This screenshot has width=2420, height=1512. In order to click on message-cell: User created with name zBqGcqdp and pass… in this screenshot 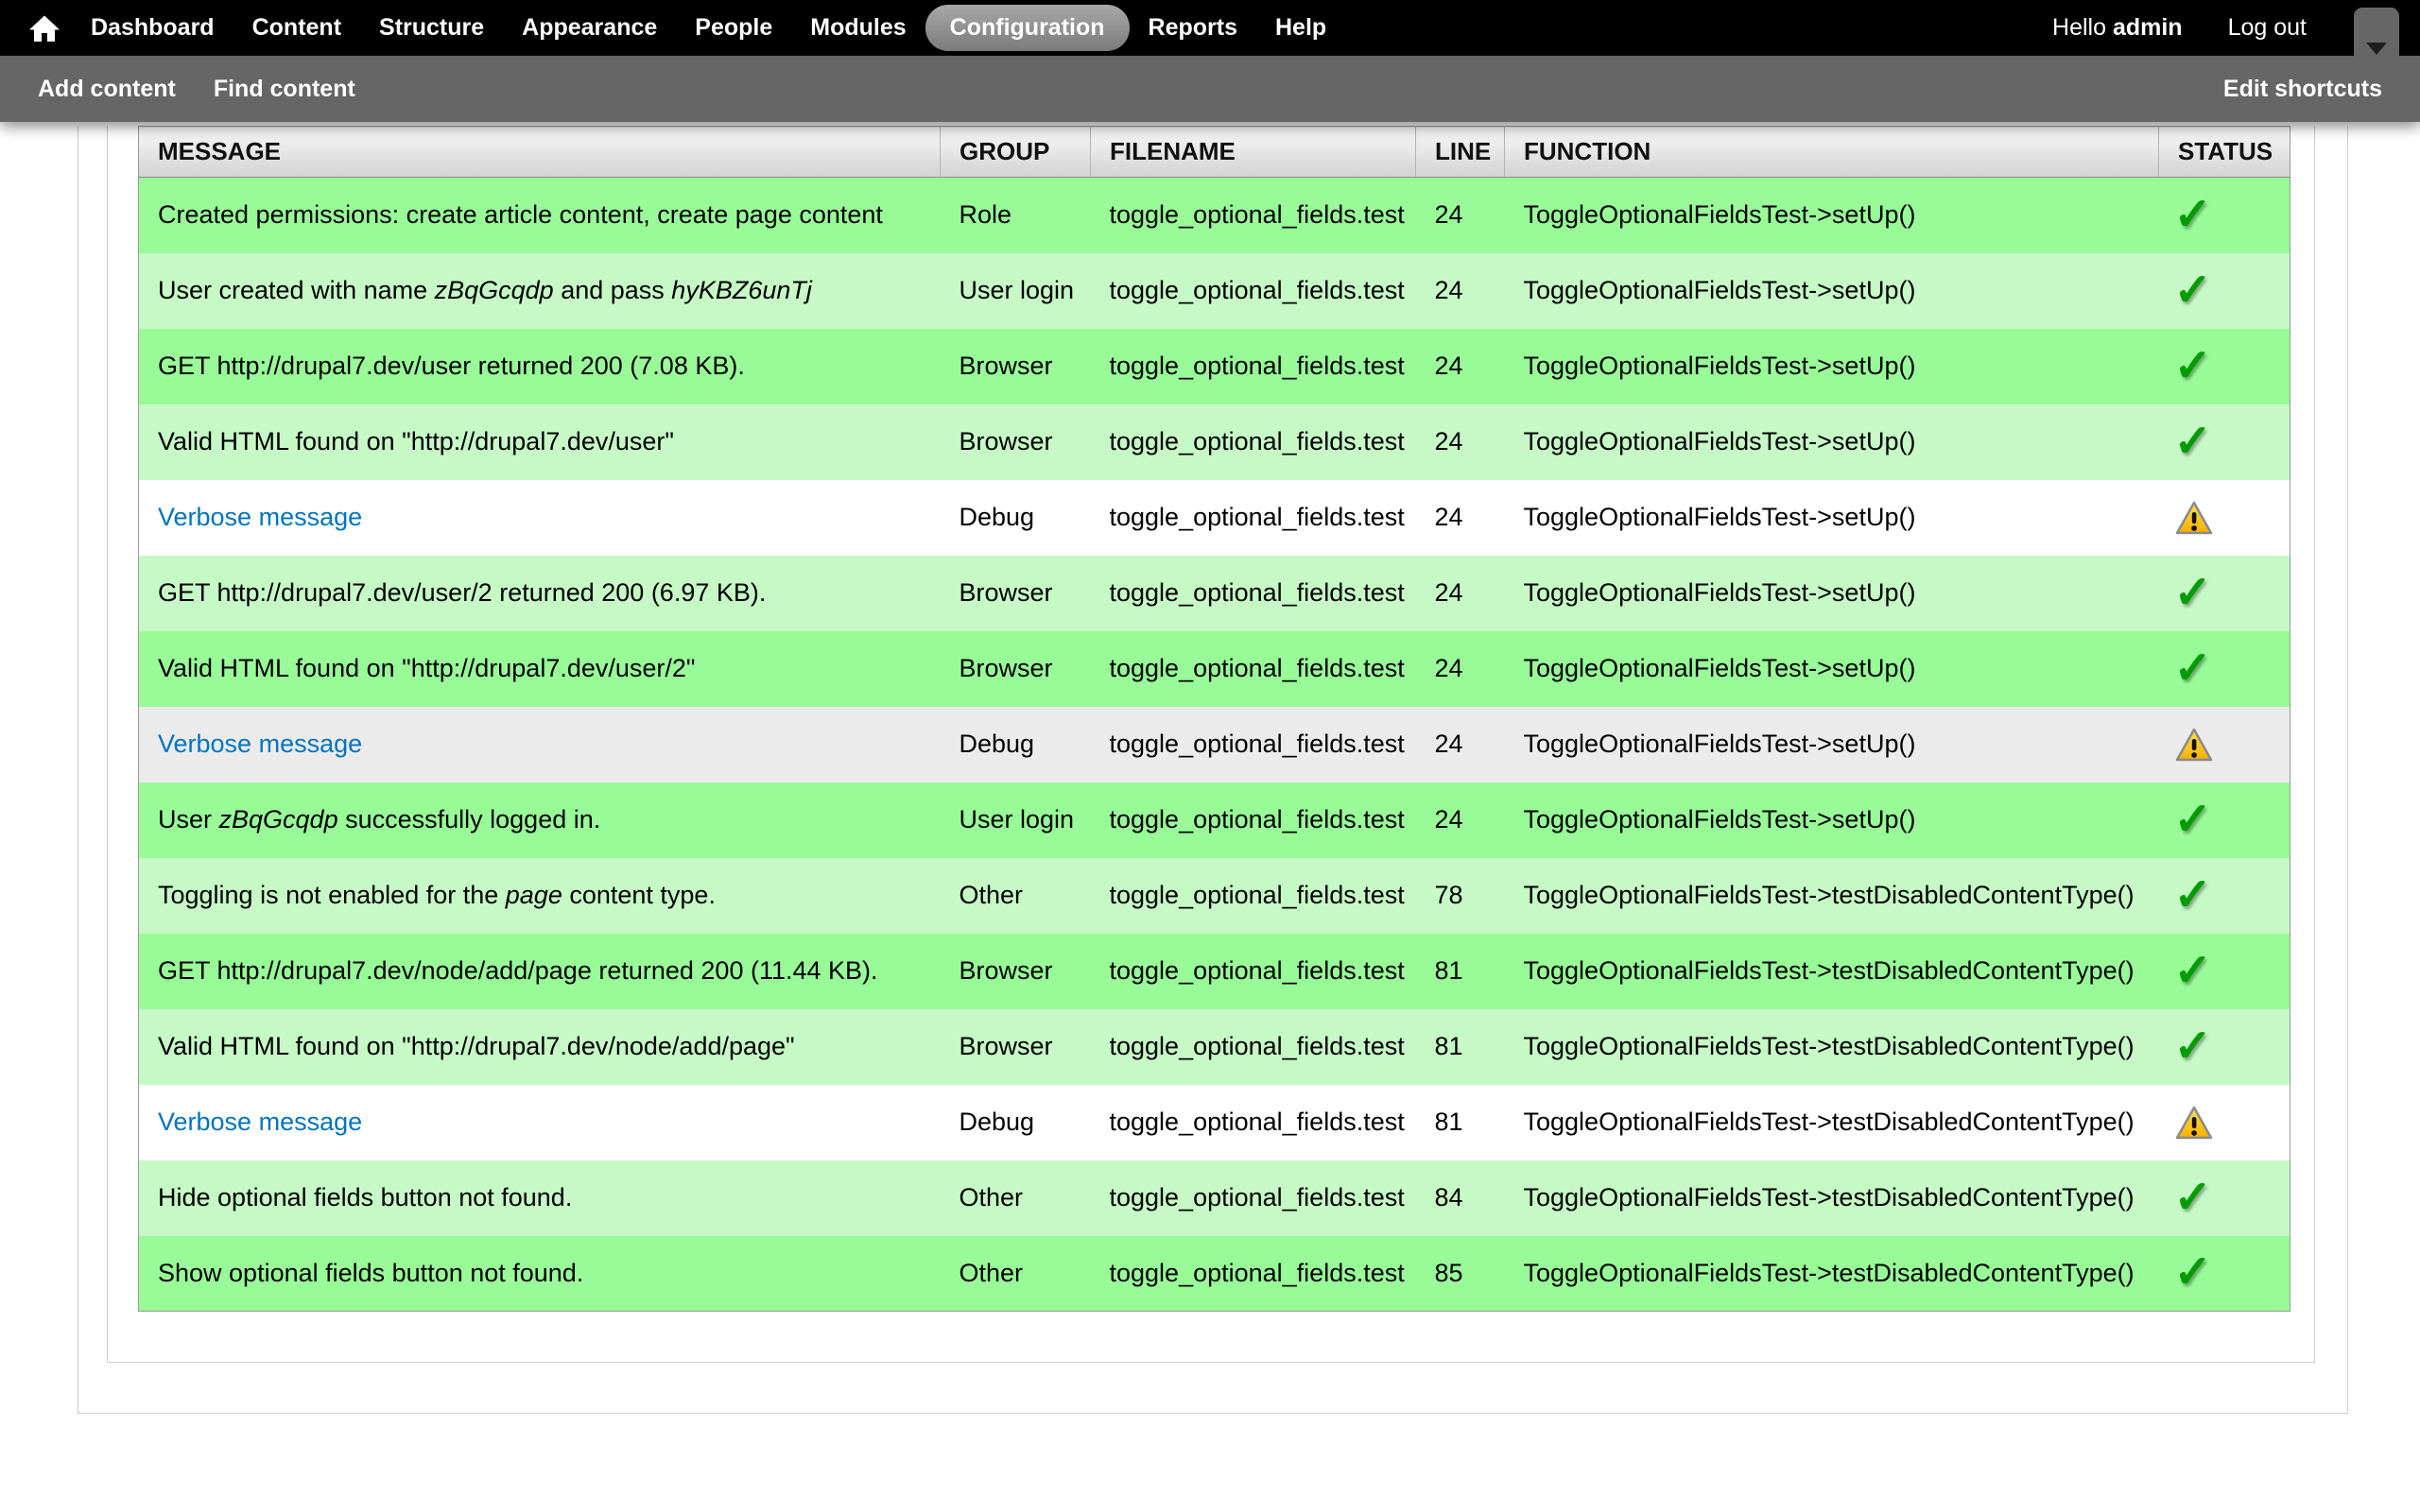, I will do `click(539, 290)`.